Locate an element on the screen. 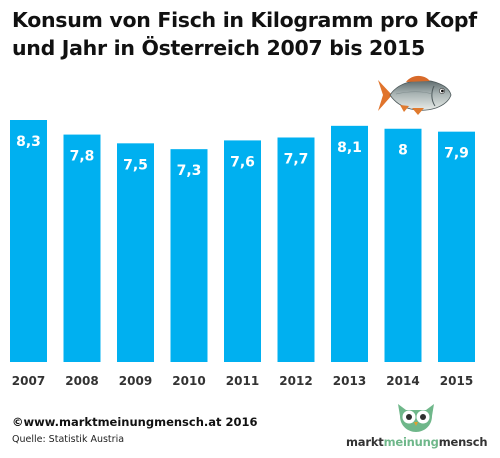  bar-2012 is located at coordinates (296, 249).